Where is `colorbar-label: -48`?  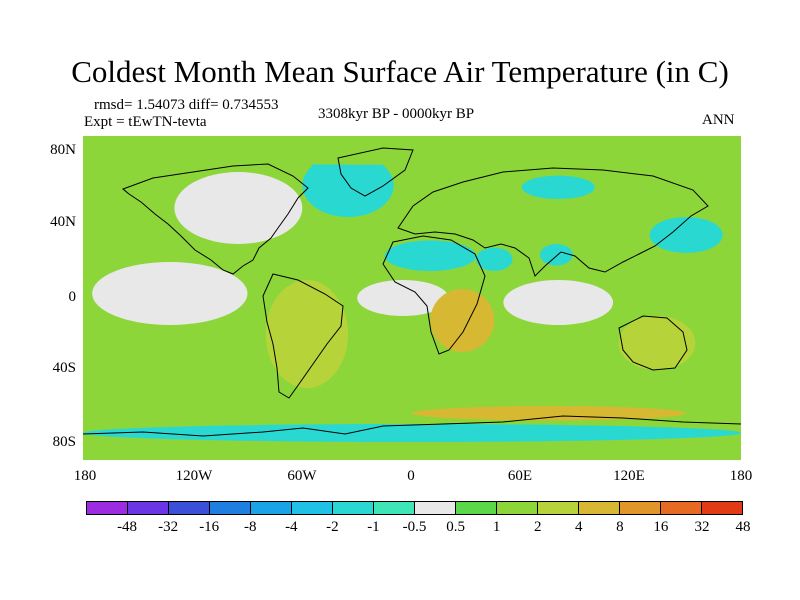 colorbar-label: -48 is located at coordinates (127, 527).